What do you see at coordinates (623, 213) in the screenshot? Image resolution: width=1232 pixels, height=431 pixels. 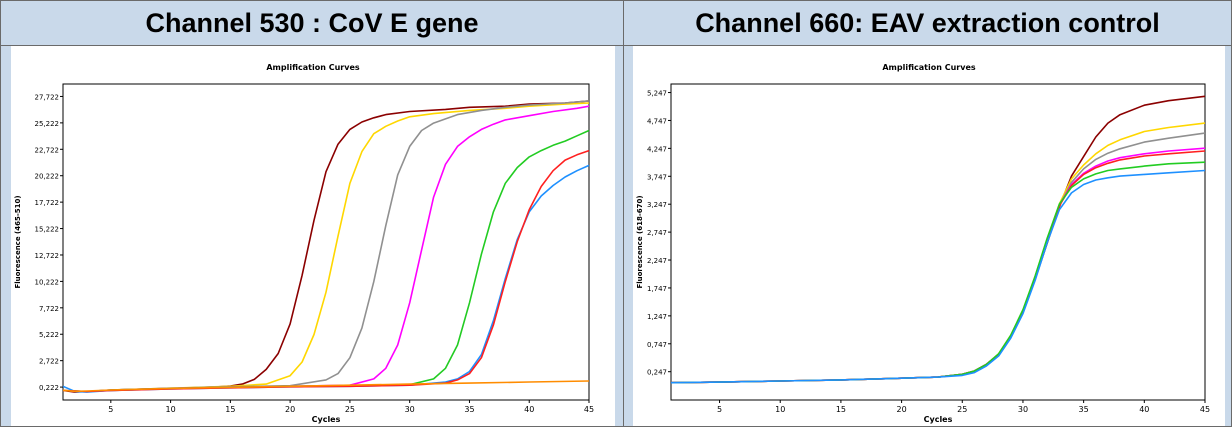 I see `panel-divider` at bounding box center [623, 213].